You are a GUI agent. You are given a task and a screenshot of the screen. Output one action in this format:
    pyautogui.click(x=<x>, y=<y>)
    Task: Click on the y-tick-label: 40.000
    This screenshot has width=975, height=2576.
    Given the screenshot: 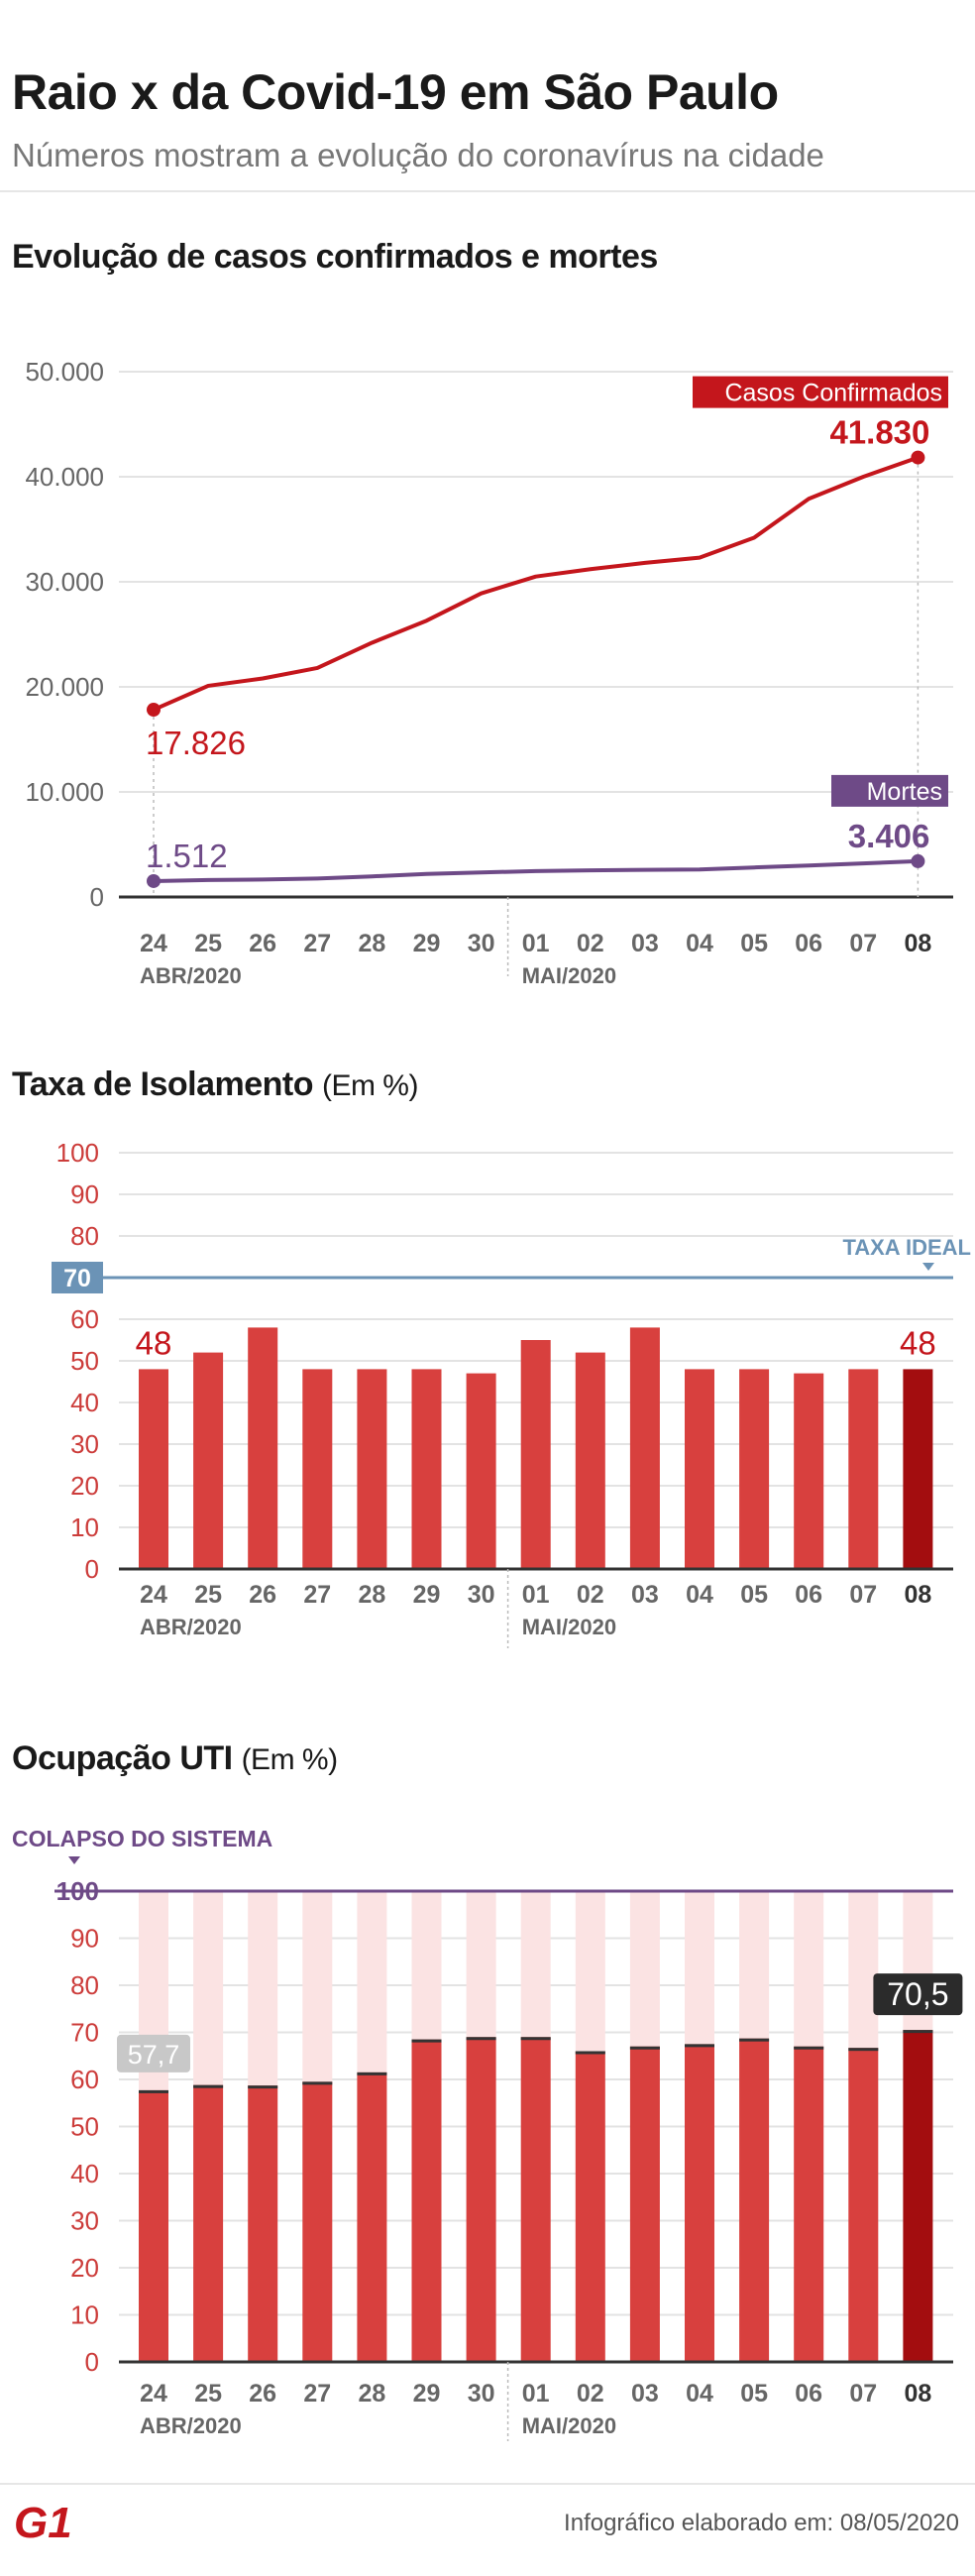 What is the action you would take?
    pyautogui.click(x=64, y=477)
    